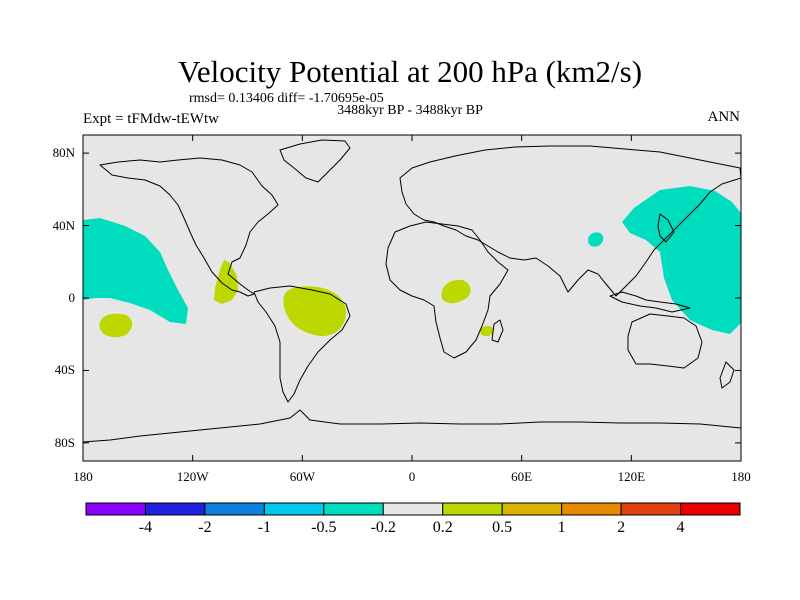  I want to click on colorbar-label: 2, so click(621, 527).